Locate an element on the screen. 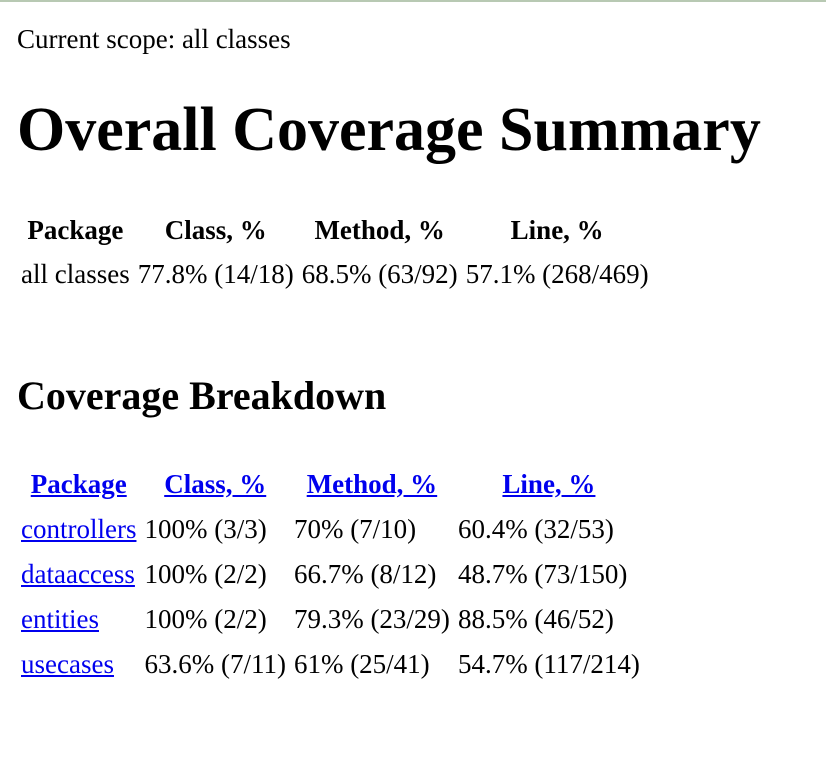 Image resolution: width=826 pixels, height=764 pixels. line-cell: 88.5% (46/52) is located at coordinates (535, 619).